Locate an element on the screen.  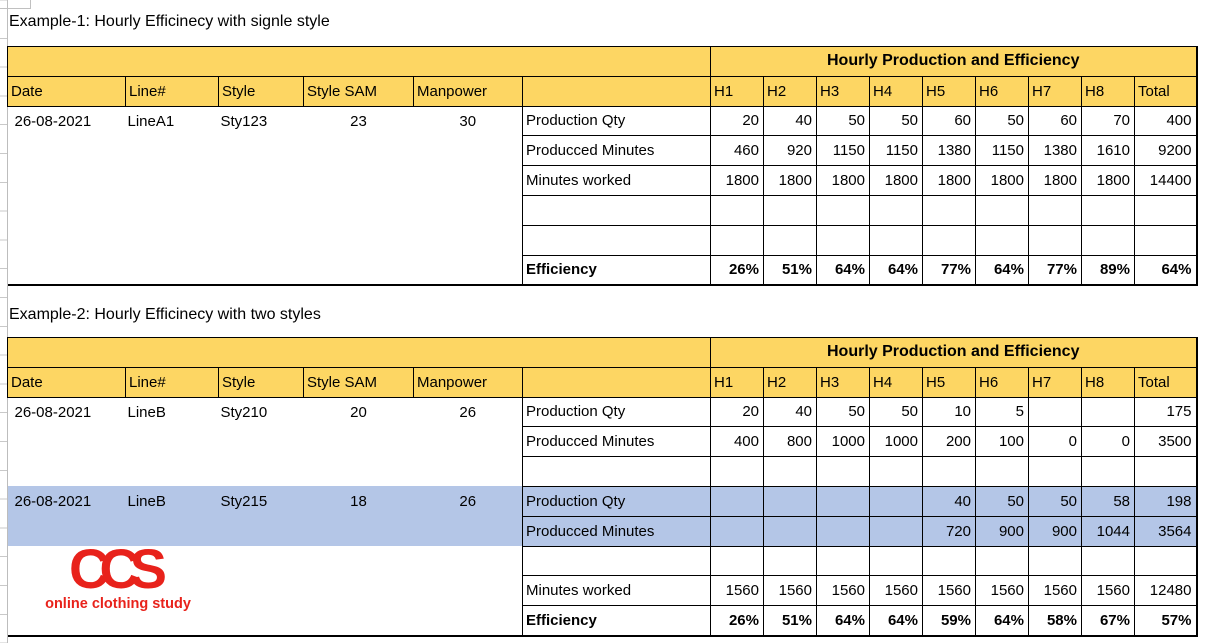
group-header-spacer is located at coordinates (359, 352).